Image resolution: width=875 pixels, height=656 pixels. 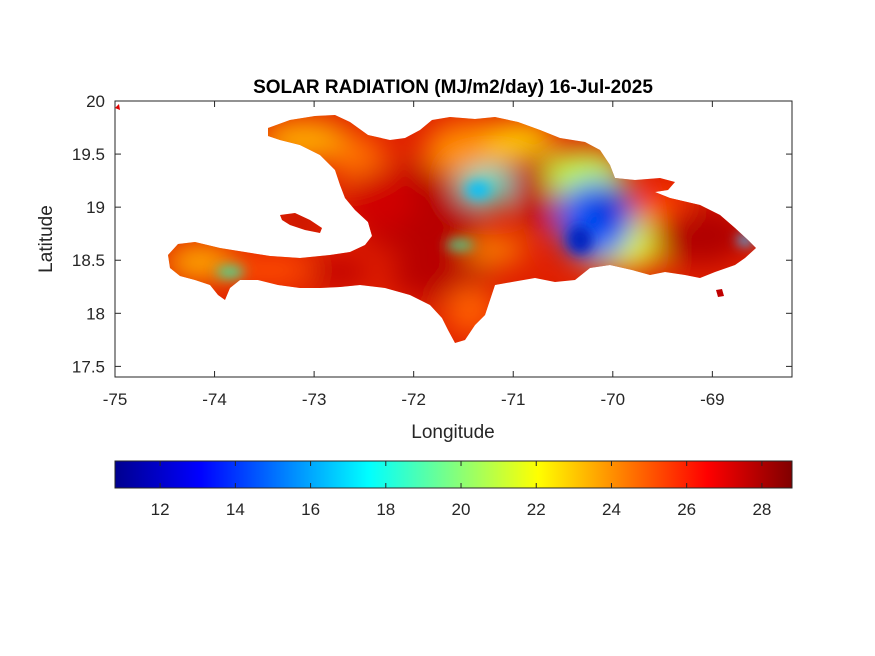 I want to click on y-tick-label: 18.5, so click(x=88, y=260).